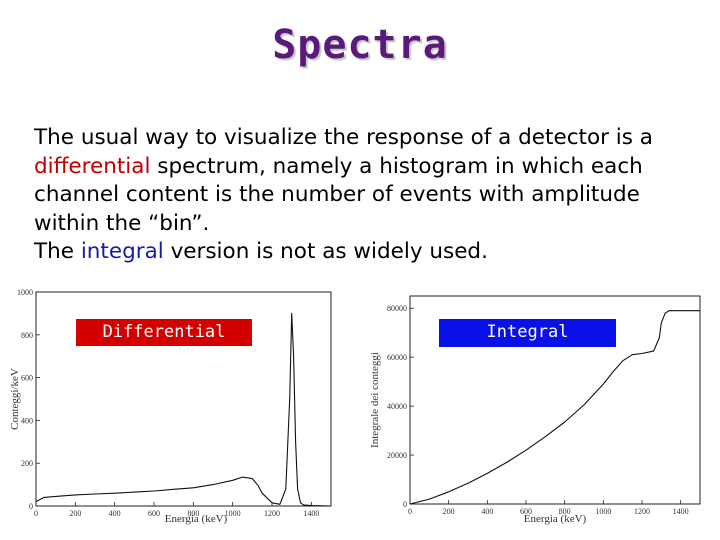 The image size is (720, 540). What do you see at coordinates (397, 406) in the screenshot?
I see `int-y-tick-label: 40000` at bounding box center [397, 406].